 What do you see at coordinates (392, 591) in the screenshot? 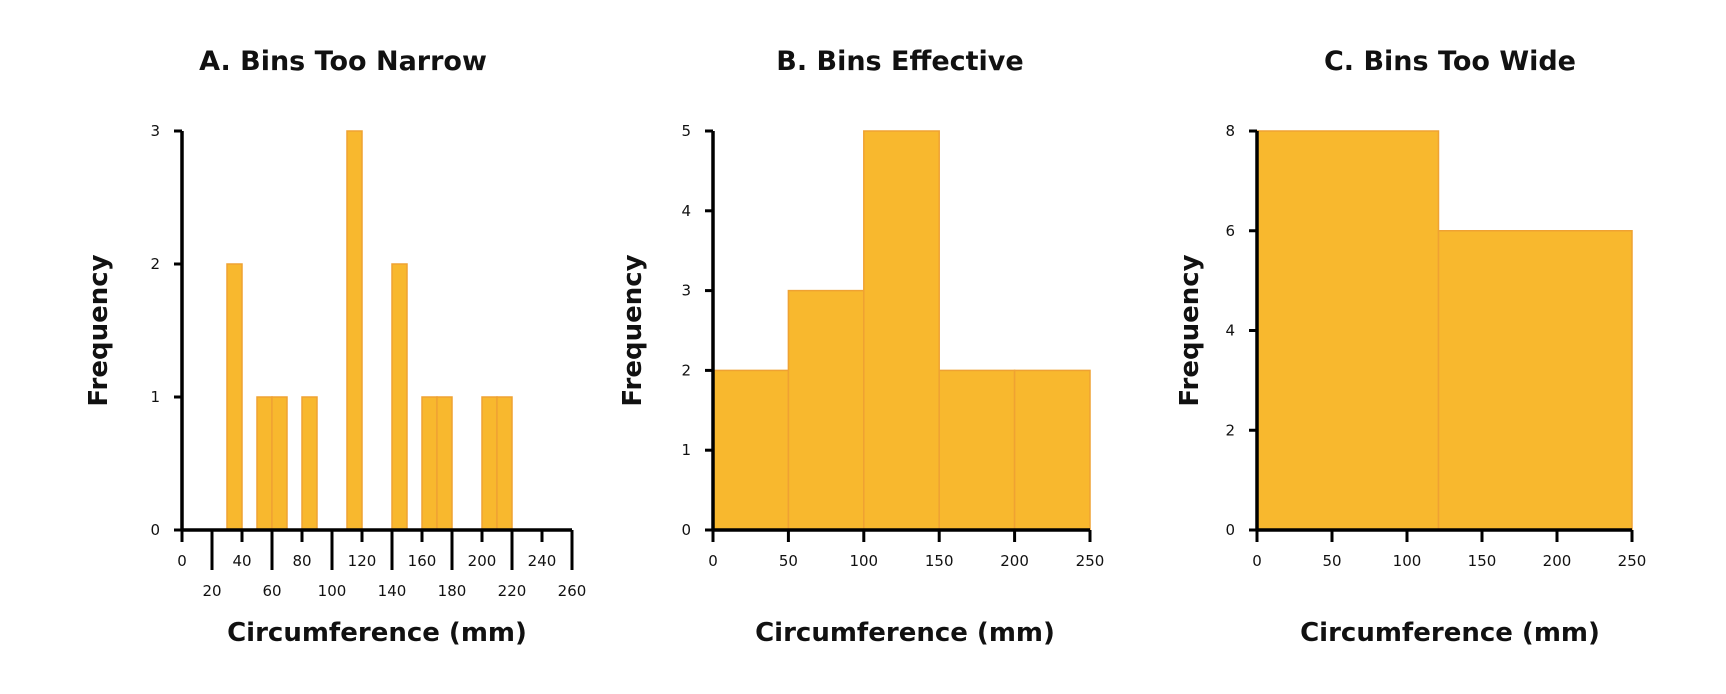
I see `x-tick-label: 140` at bounding box center [392, 591].